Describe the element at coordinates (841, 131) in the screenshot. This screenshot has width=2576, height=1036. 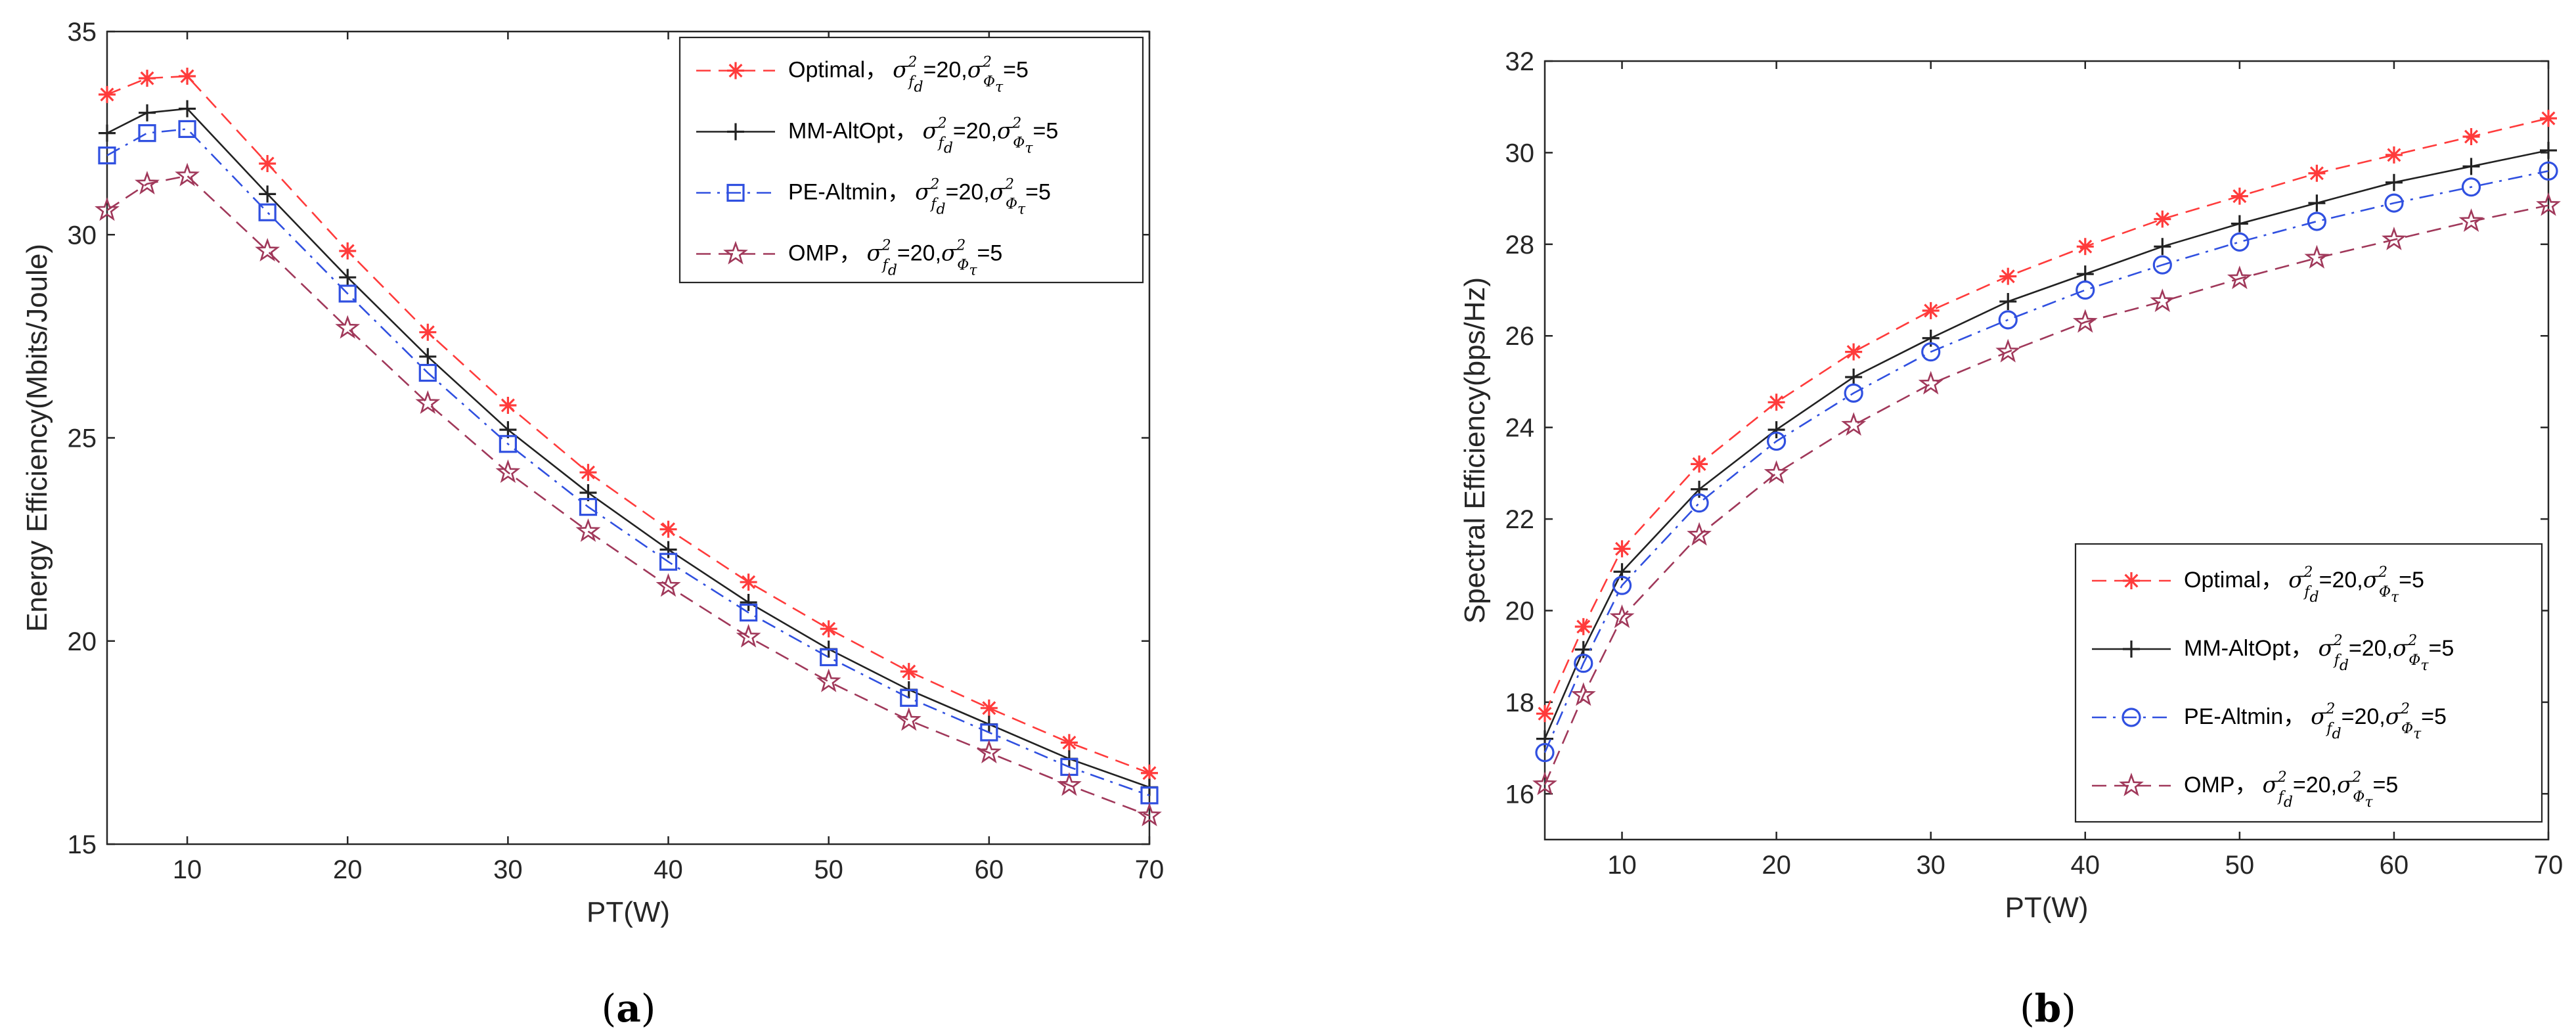
I see `legend-series-name: MM-AltOpt` at that location.